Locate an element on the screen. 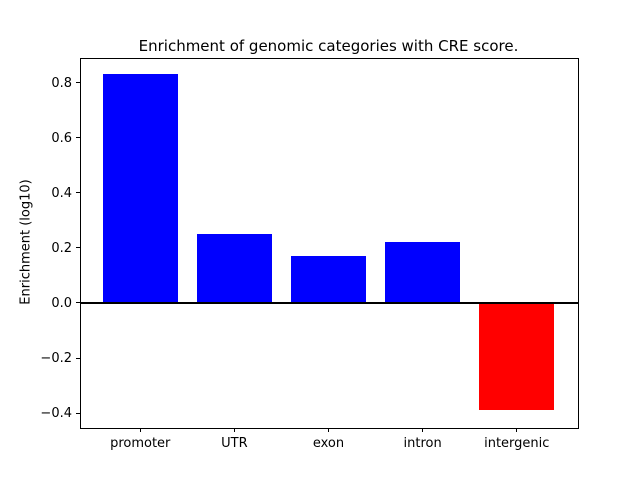 Image resolution: width=640 pixels, height=480 pixels. y-tick-label: 0.2 is located at coordinates (61, 248).